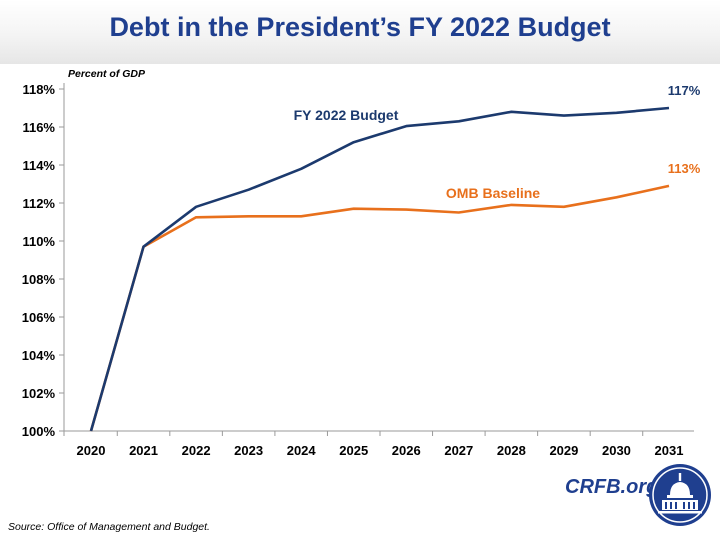 The height and width of the screenshot is (540, 720). I want to click on x-tick-label: 2028, so click(511, 450).